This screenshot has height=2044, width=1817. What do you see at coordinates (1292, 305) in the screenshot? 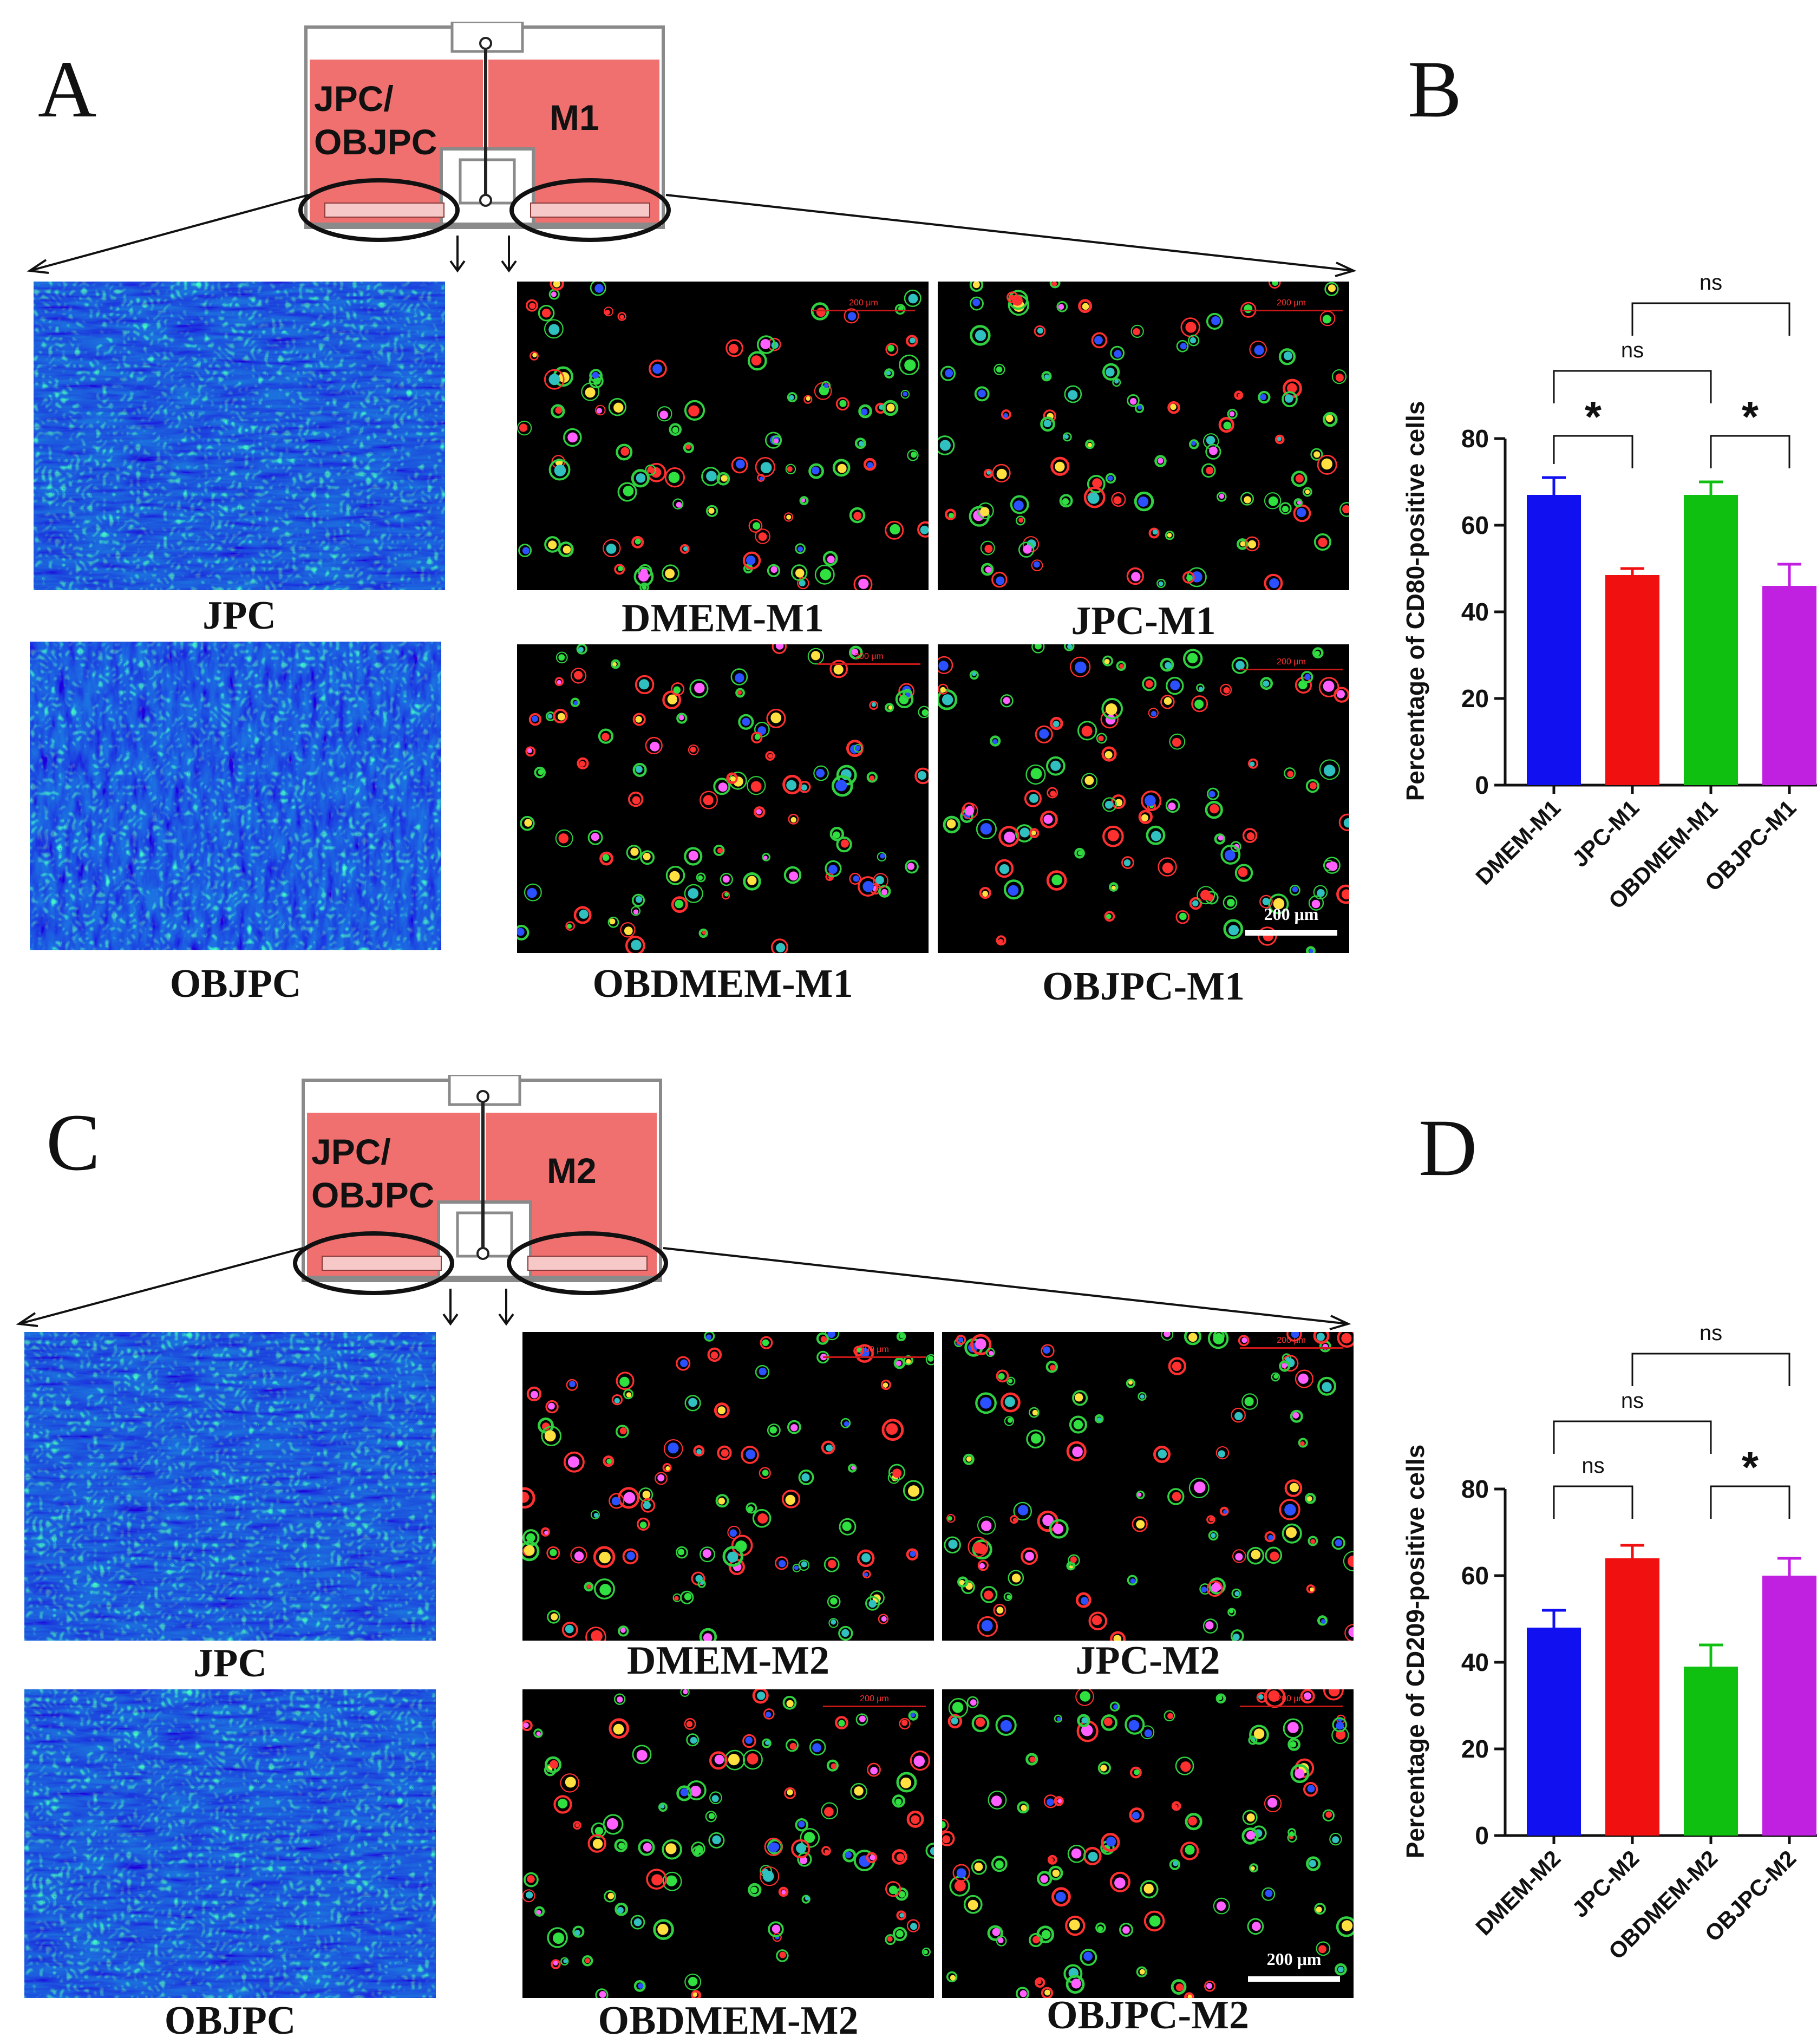
I see `scale-bar-jpc-m1: 200 μm` at bounding box center [1292, 305].